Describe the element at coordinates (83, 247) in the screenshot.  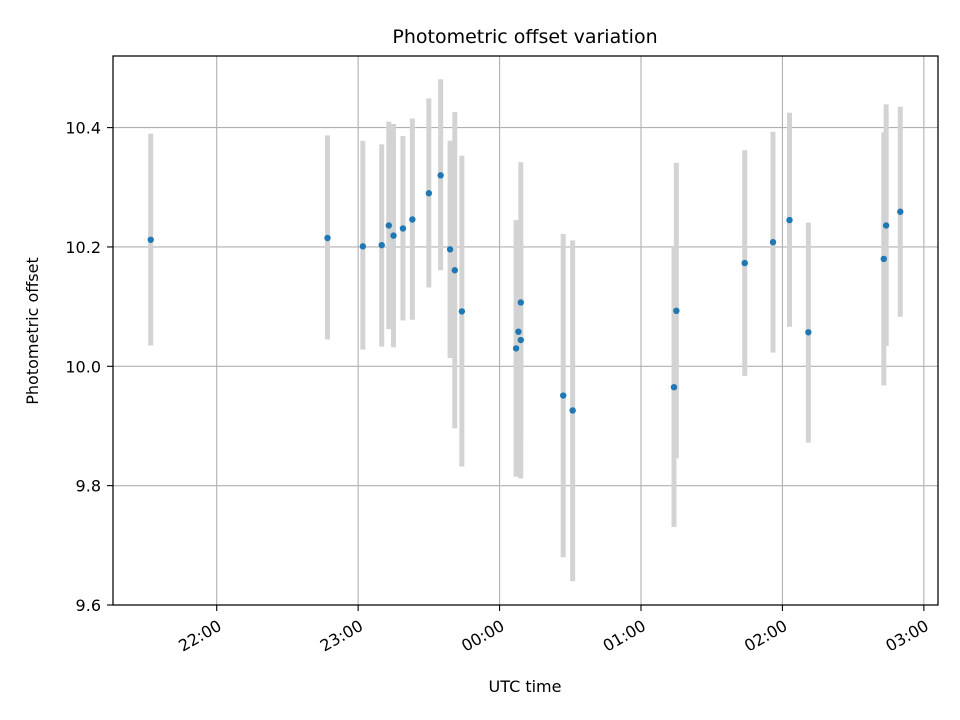
I see `y-tick-label: 10.2` at that location.